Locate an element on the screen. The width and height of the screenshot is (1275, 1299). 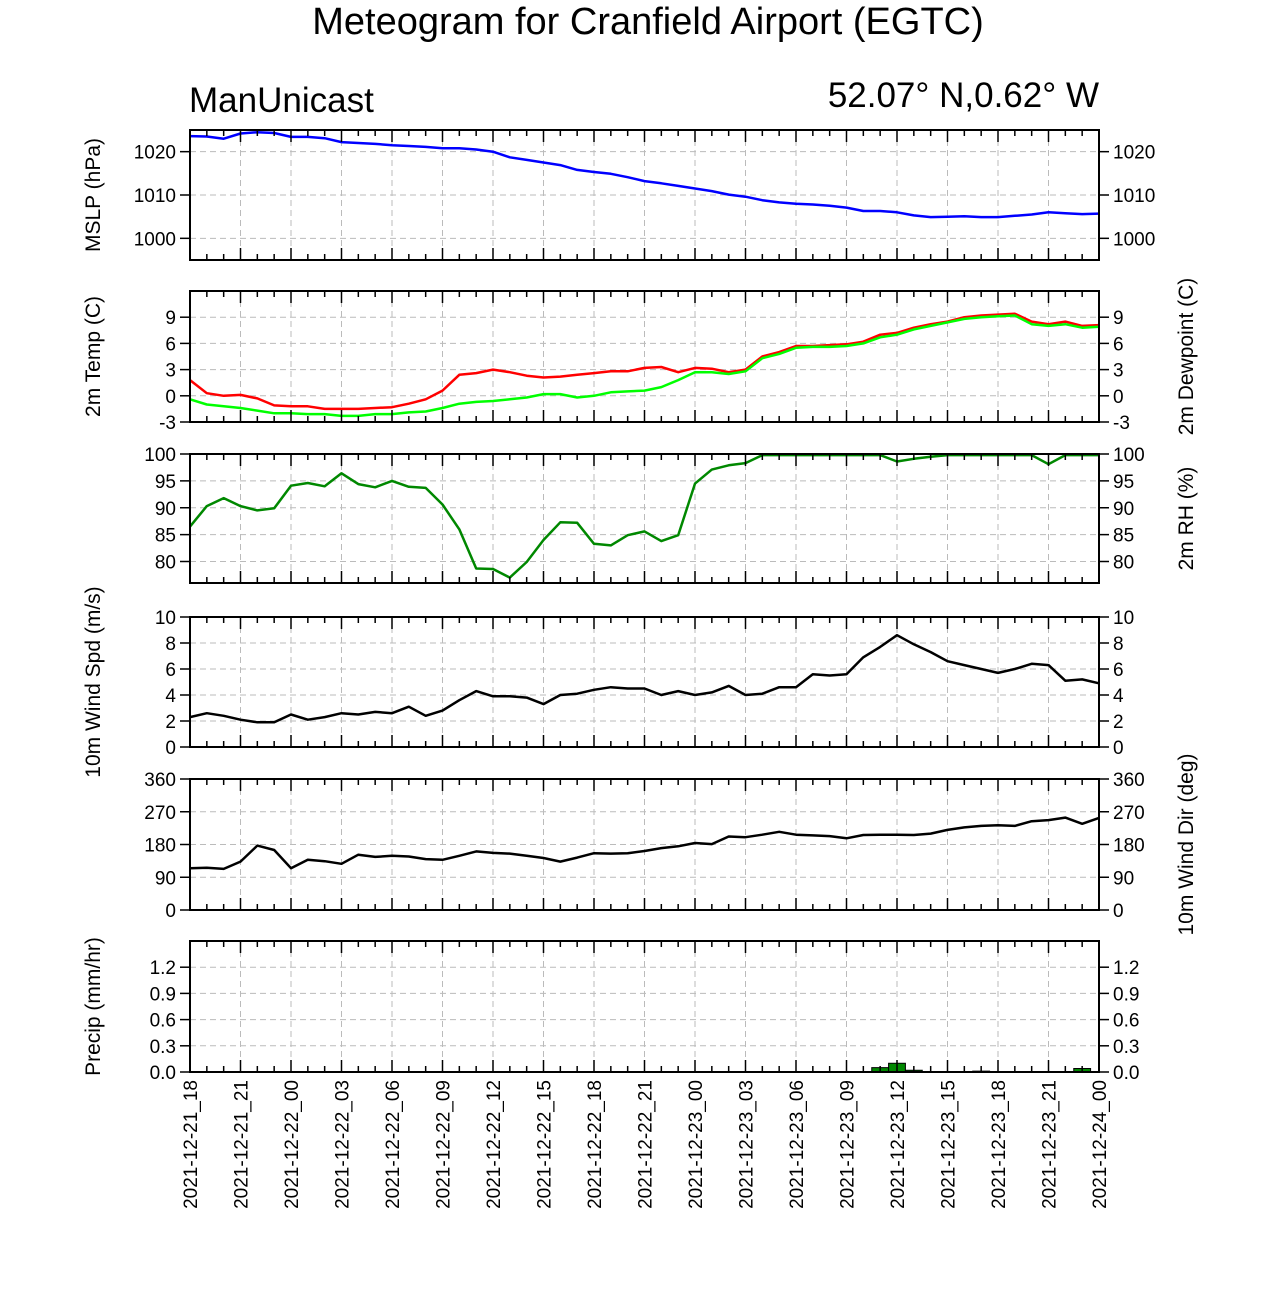
x-tick-label: 2021-12-22_06 is located at coordinates (393, 1144).